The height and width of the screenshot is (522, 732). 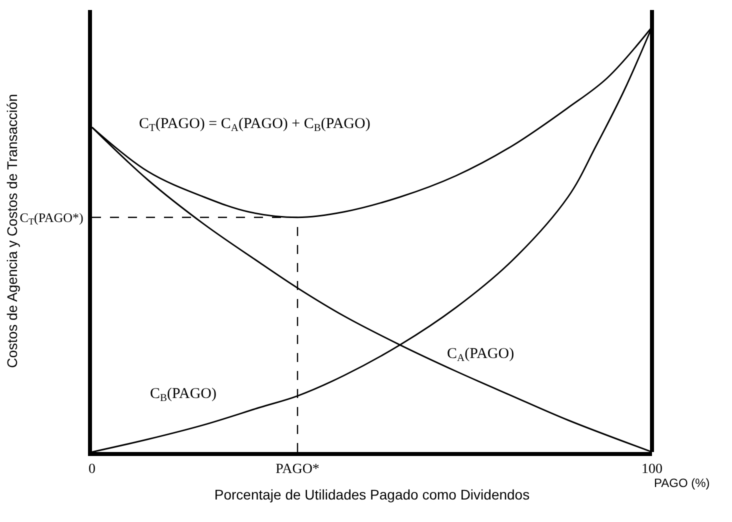 What do you see at coordinates (682, 483) in the screenshot?
I see `text: PAGO (%)` at bounding box center [682, 483].